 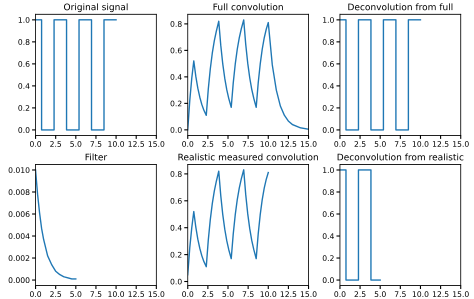 I want to click on chart-title: Filter, so click(x=97, y=156).